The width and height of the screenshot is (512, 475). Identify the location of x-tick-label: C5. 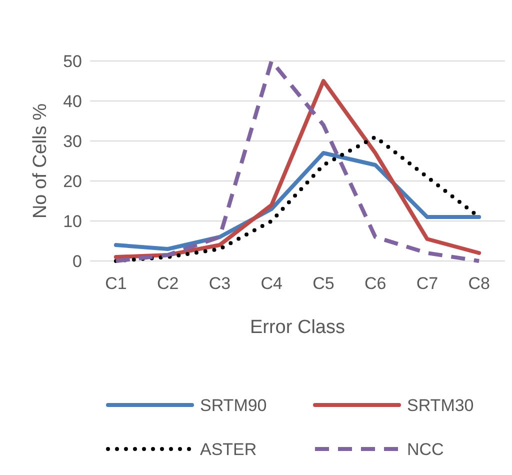
(323, 283).